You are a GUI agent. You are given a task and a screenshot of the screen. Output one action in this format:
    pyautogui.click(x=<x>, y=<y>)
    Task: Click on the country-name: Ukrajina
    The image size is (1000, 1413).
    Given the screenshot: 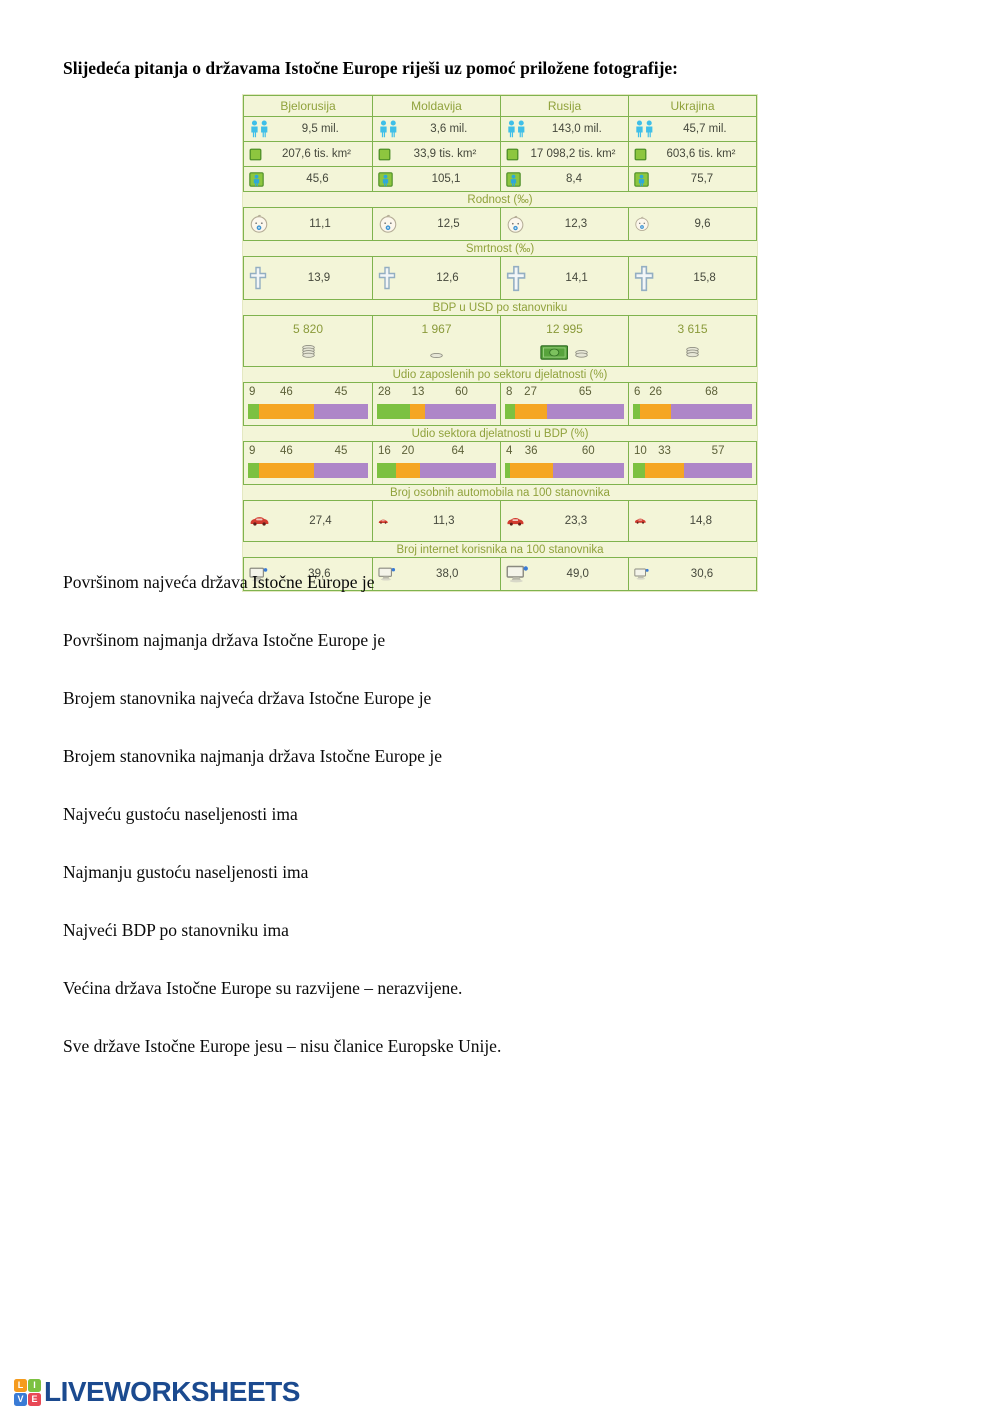 What is the action you would take?
    pyautogui.click(x=692, y=106)
    